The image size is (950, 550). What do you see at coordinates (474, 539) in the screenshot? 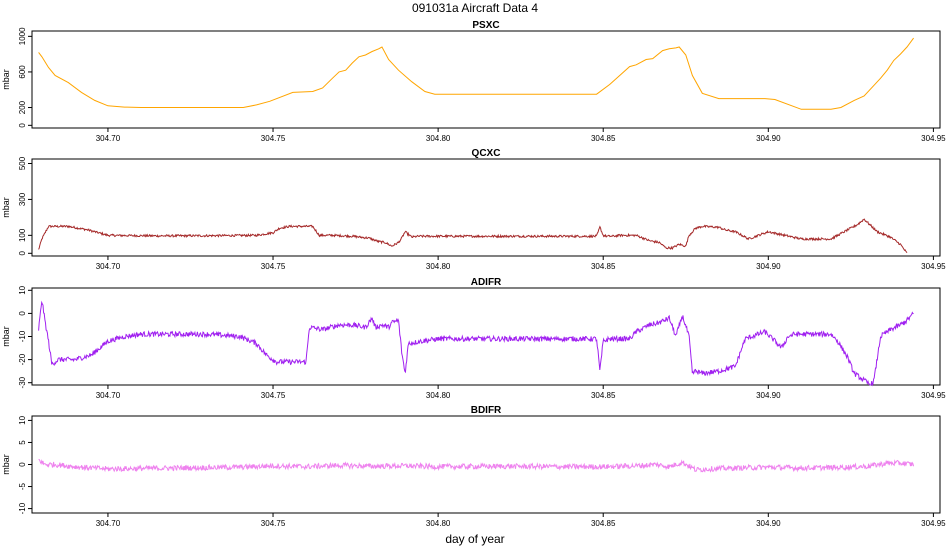
I see `x-axis-label: day of year` at bounding box center [474, 539].